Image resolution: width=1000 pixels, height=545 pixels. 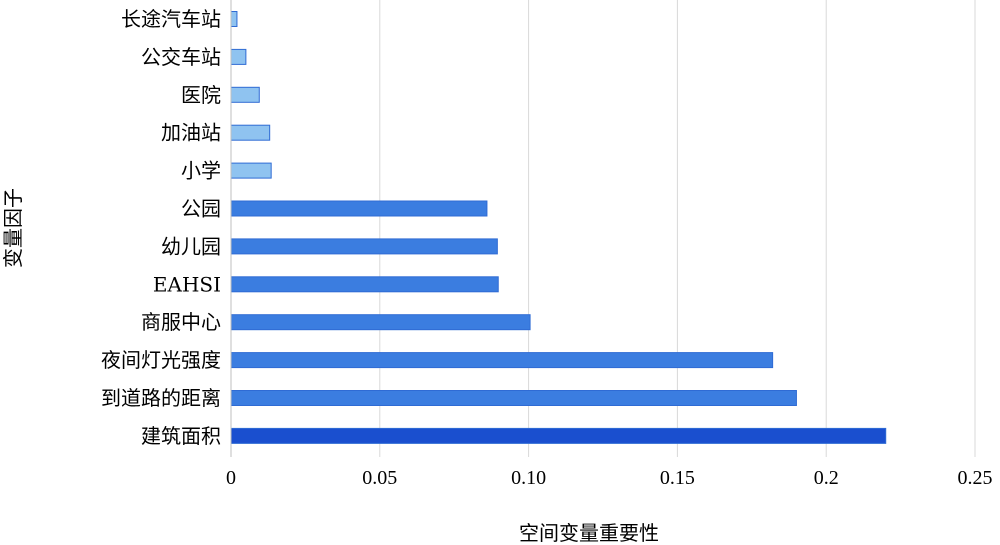 I want to click on category-label: 建筑面积, so click(x=181, y=436).